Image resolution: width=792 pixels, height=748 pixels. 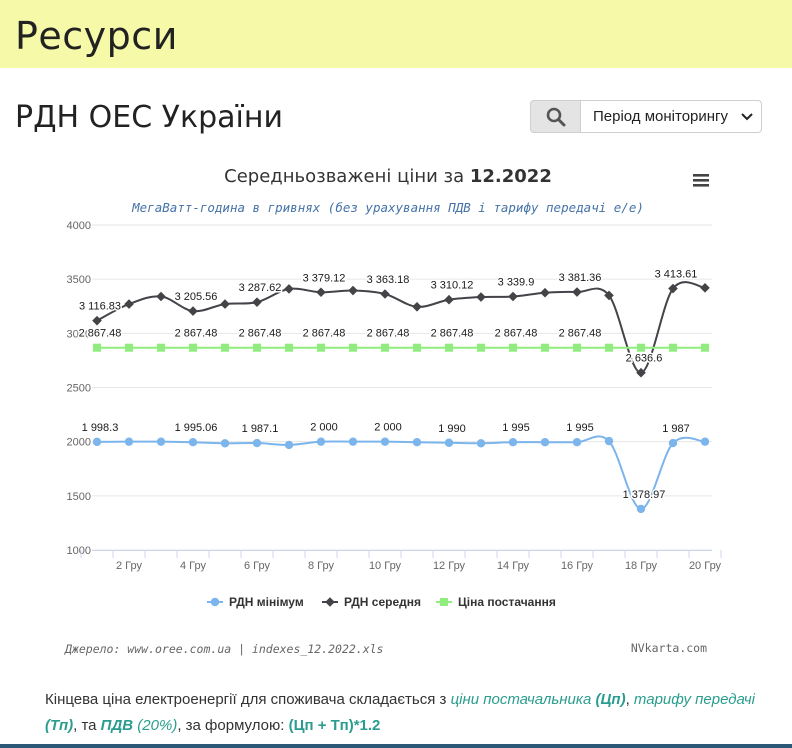 I want to click on period-select: Період моніторингу, so click(x=671, y=116).